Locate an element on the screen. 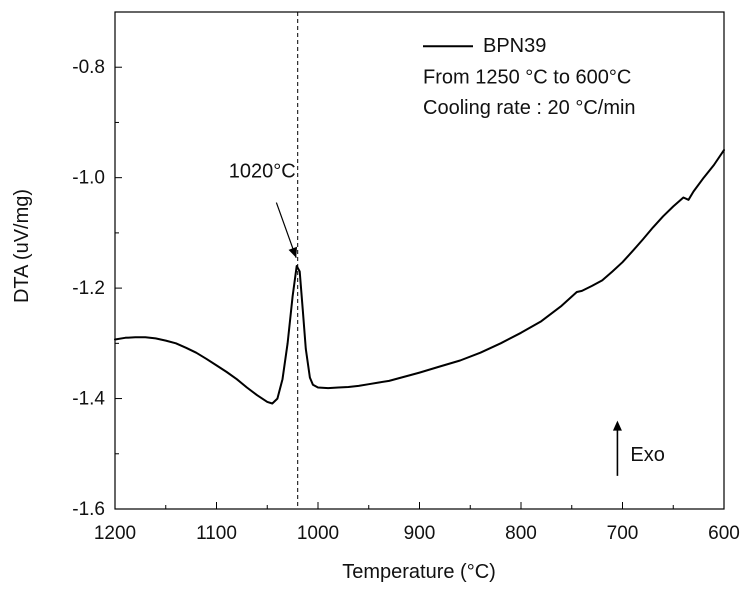 This screenshot has width=750, height=589. legend-text-3: Cooling rate : 20 °C/min is located at coordinates (529, 108).